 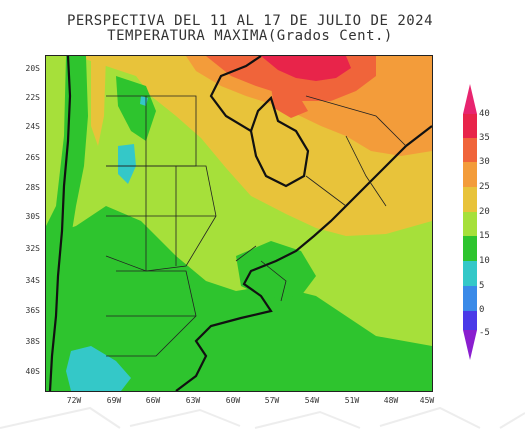 I want to click on colorbar-top-arrow, so click(x=470, y=99).